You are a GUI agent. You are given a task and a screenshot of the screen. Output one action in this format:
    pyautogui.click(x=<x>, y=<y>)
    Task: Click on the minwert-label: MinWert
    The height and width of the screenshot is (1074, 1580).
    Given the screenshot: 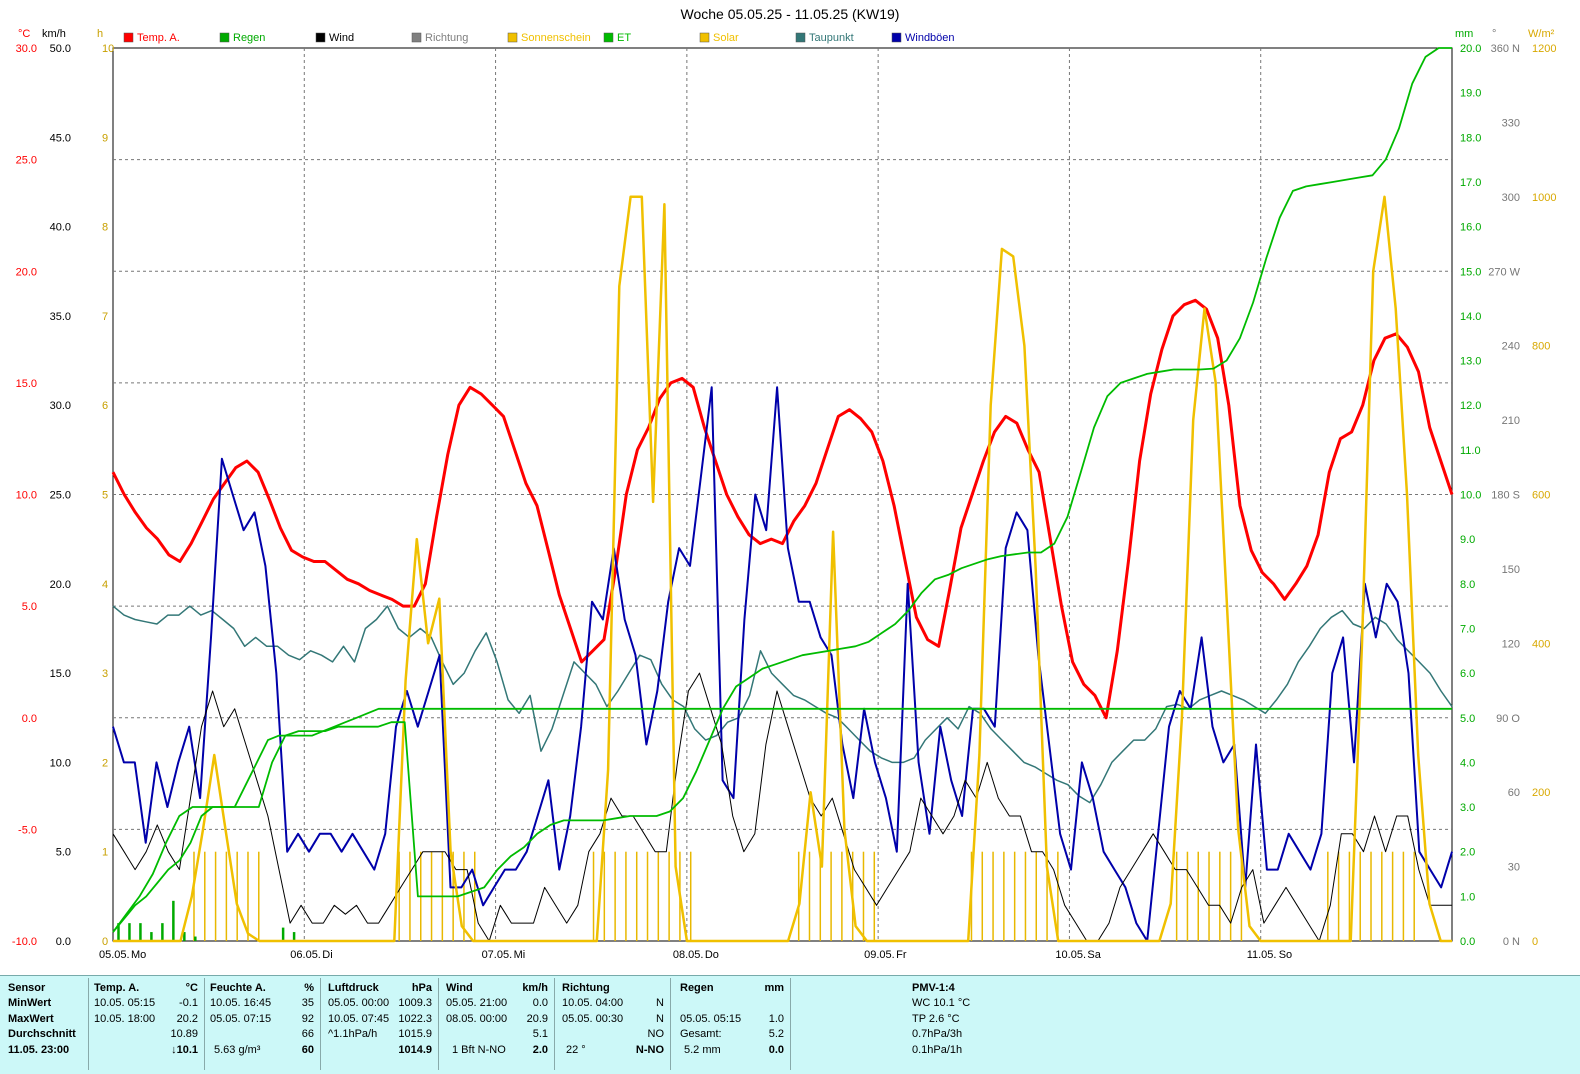 What is the action you would take?
    pyautogui.click(x=30, y=1003)
    